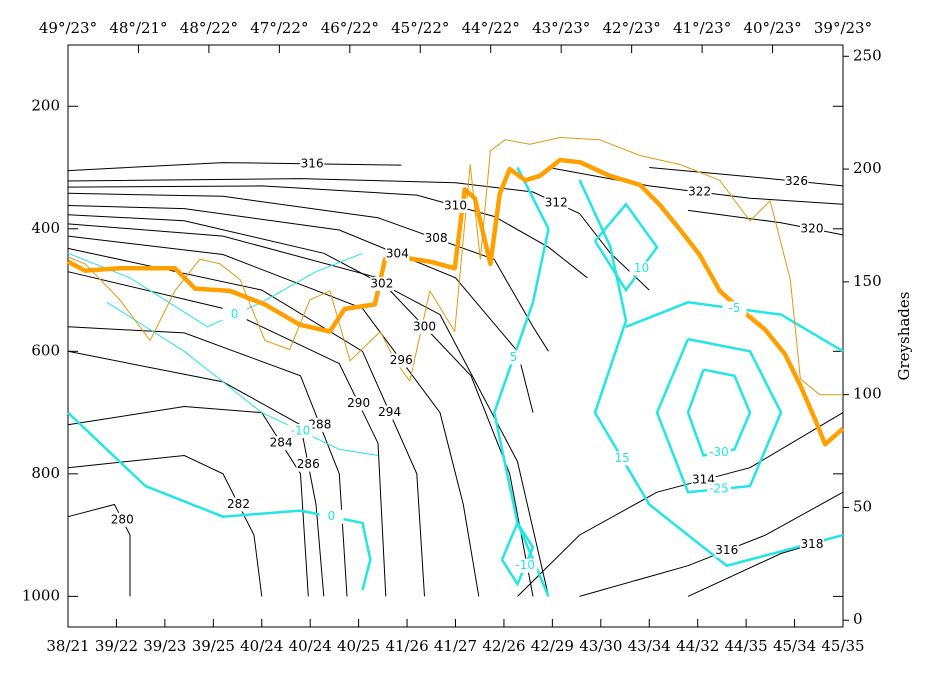  I want to click on contour-label: 302, so click(381, 283).